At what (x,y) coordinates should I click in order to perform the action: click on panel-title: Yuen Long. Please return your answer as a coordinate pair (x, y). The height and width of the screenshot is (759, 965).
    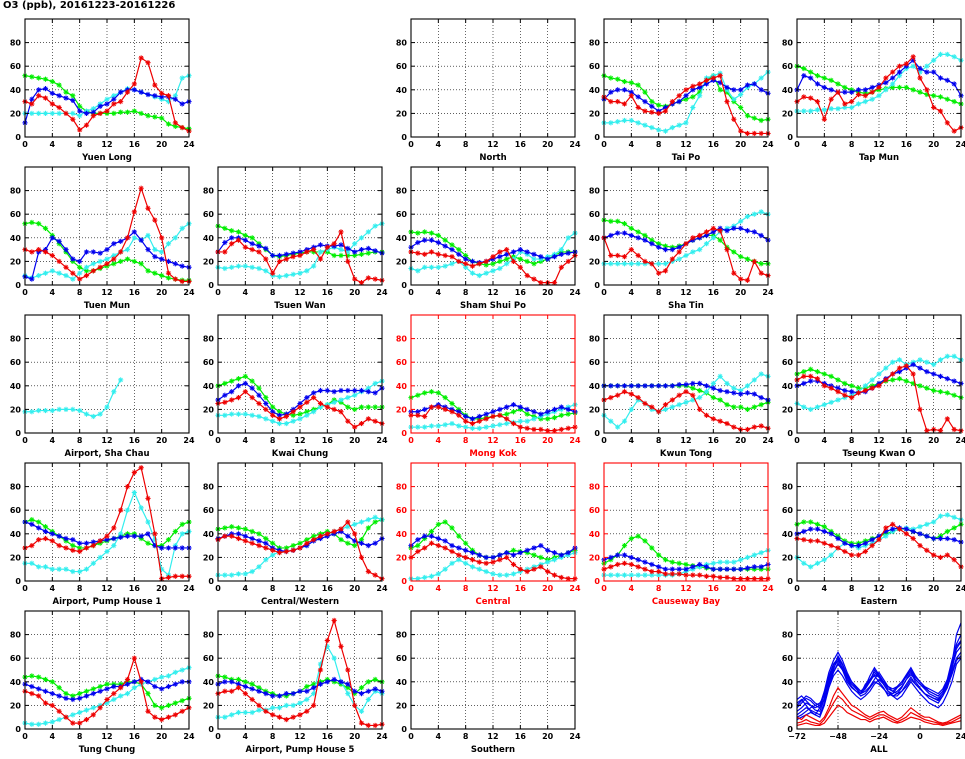
    Looking at the image, I should click on (106, 158).